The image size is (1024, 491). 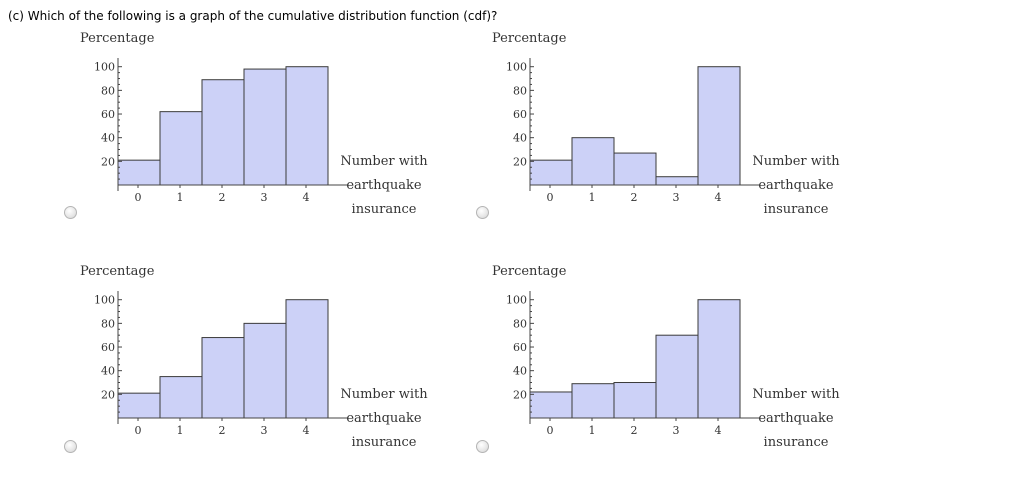 I want to click on option-b-radio, so click(x=482, y=212).